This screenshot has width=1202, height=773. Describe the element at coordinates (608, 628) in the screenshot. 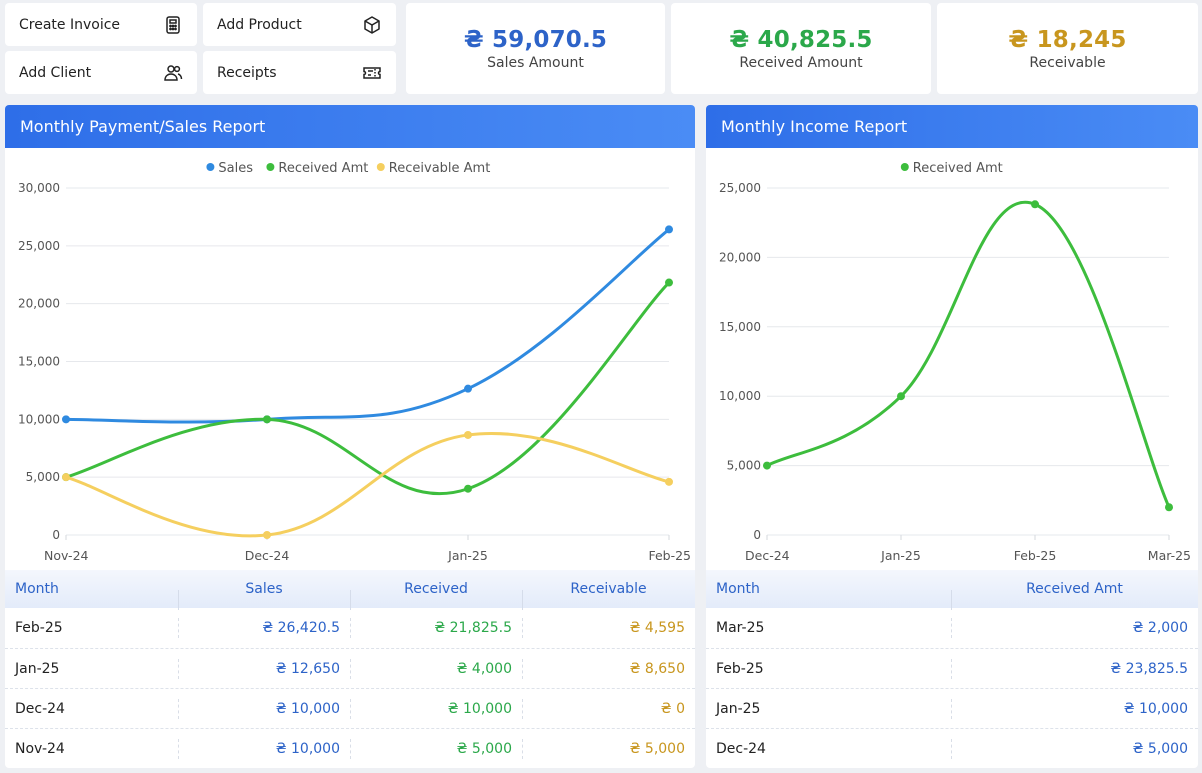

I see `cell-amount: ₴ 4,595` at that location.